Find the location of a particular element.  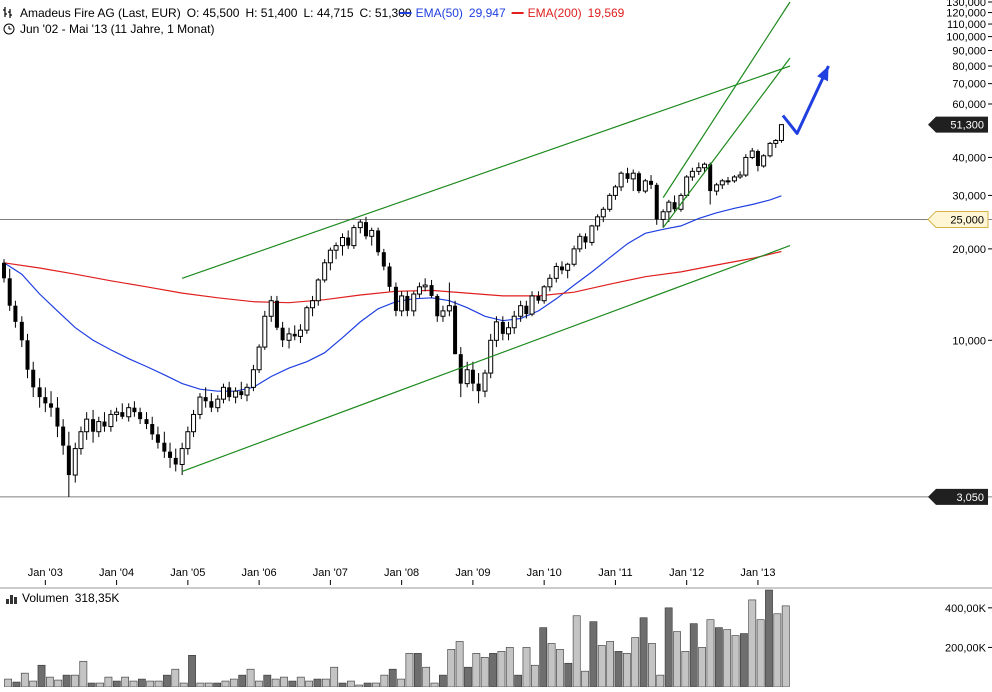

x-tick-label: Jan '07 is located at coordinates (330, 573).